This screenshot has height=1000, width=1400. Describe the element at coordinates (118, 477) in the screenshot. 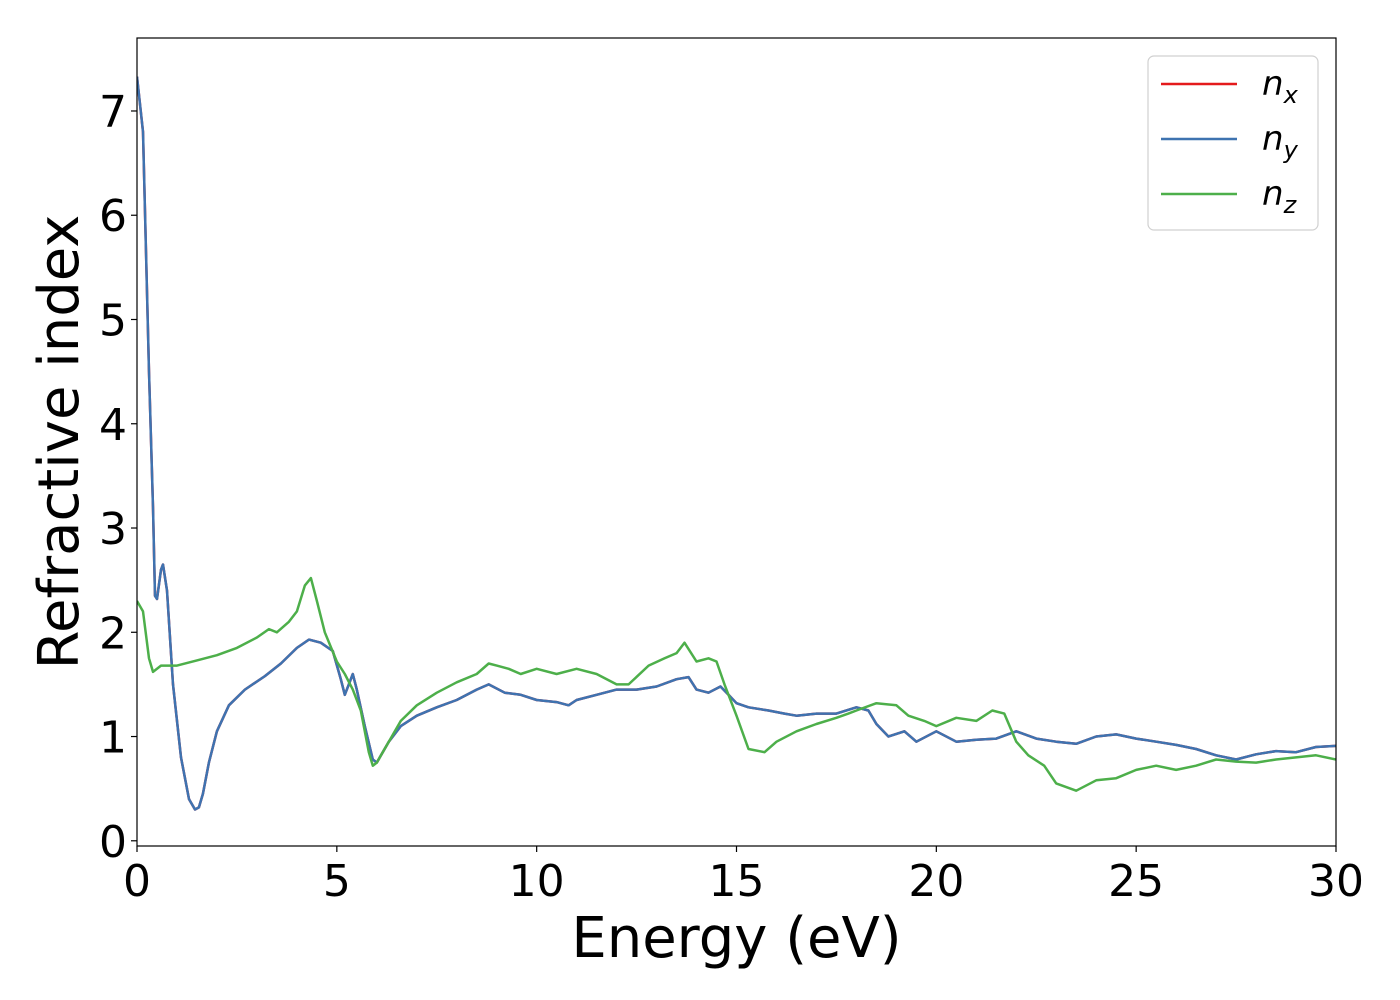

I see `y-axis-ticks: 0 1 2 3 4 5 6 7` at that location.